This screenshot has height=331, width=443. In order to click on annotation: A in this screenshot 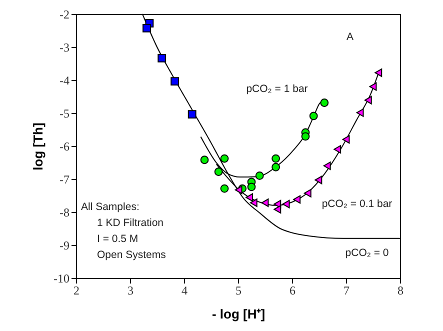, I will do `click(350, 37)`.